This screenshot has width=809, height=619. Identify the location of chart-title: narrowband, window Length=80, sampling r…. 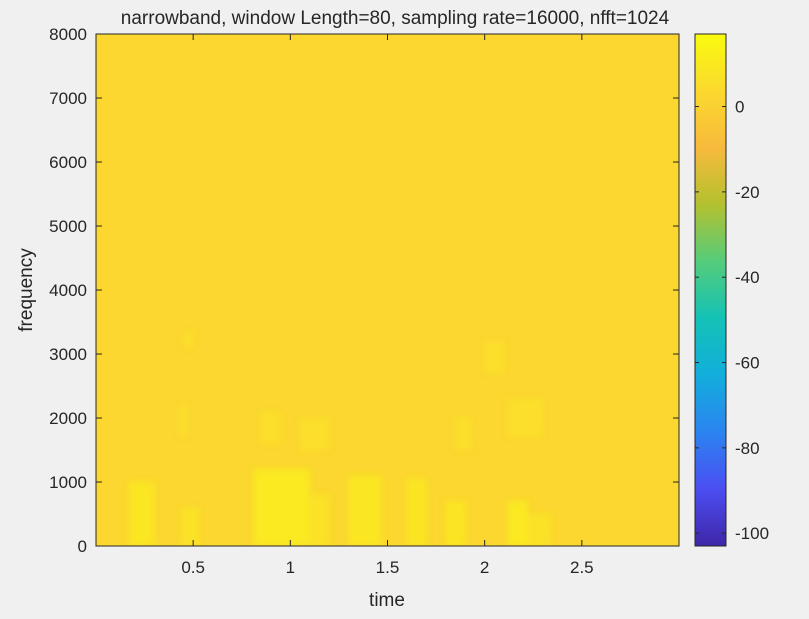
(395, 18).